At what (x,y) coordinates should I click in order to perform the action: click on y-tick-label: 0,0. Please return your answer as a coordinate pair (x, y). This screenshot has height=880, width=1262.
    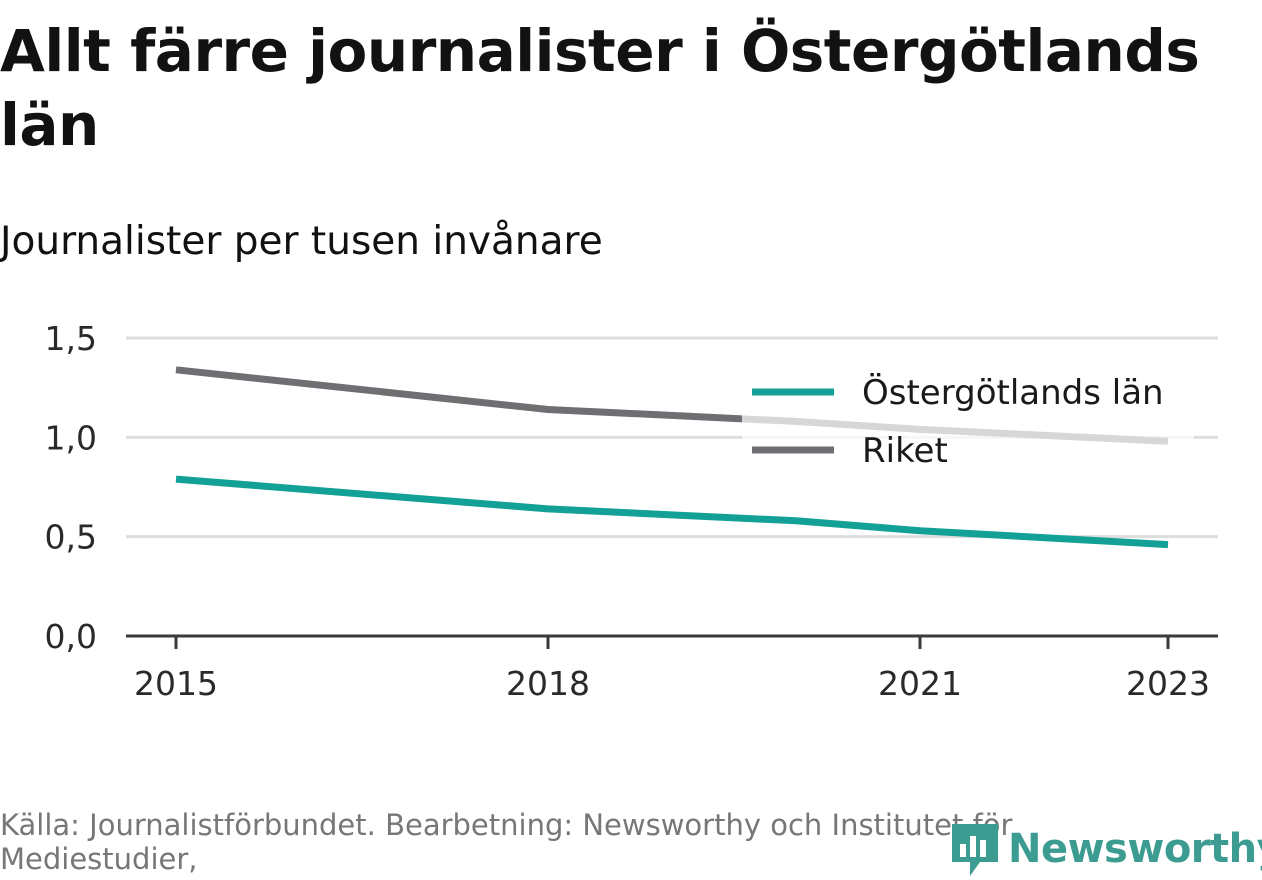
    Looking at the image, I should click on (71, 636).